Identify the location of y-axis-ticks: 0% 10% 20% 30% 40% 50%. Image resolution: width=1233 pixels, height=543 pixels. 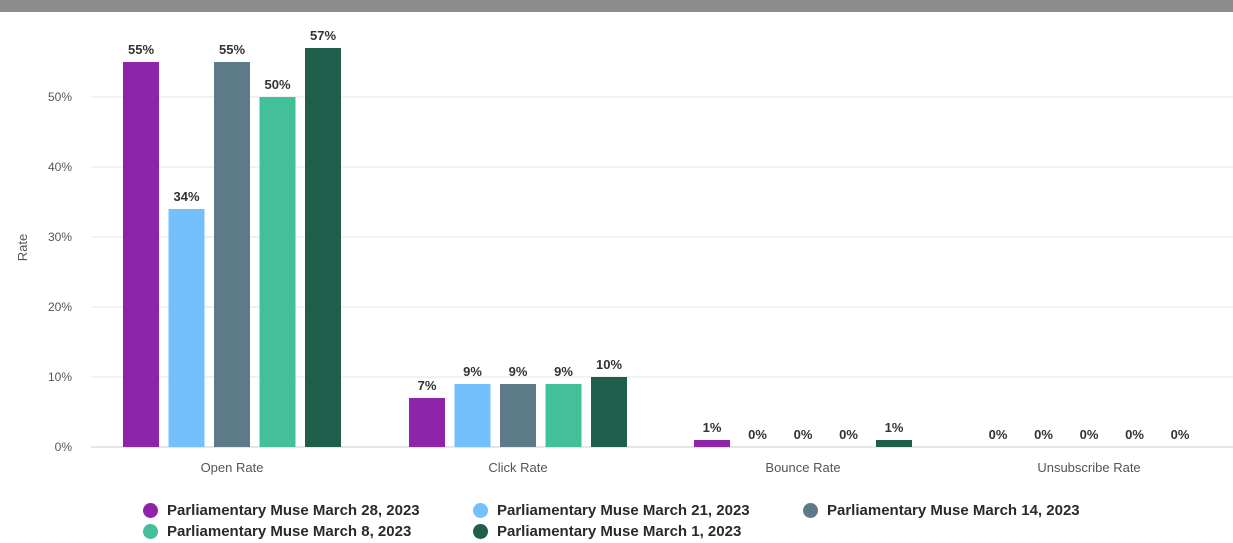
(60, 272).